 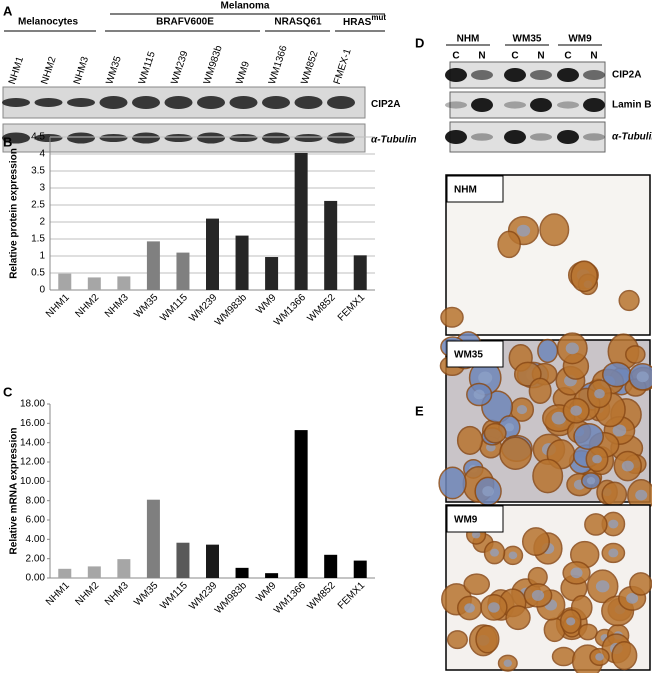 What do you see at coordinates (14, 491) in the screenshot?
I see `y-axis-label: Relative mRNA expression` at bounding box center [14, 491].